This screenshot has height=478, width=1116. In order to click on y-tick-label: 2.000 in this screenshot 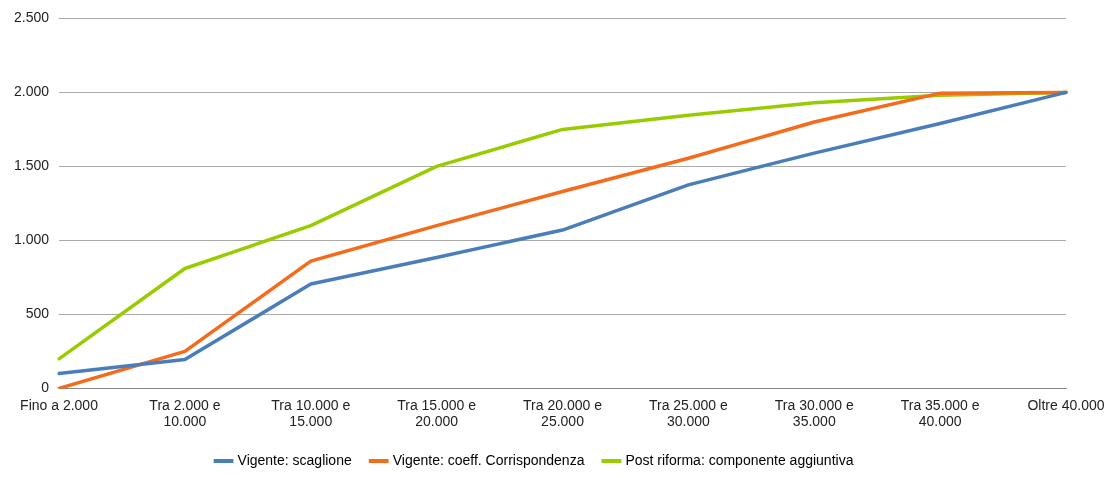, I will do `click(31, 91)`.